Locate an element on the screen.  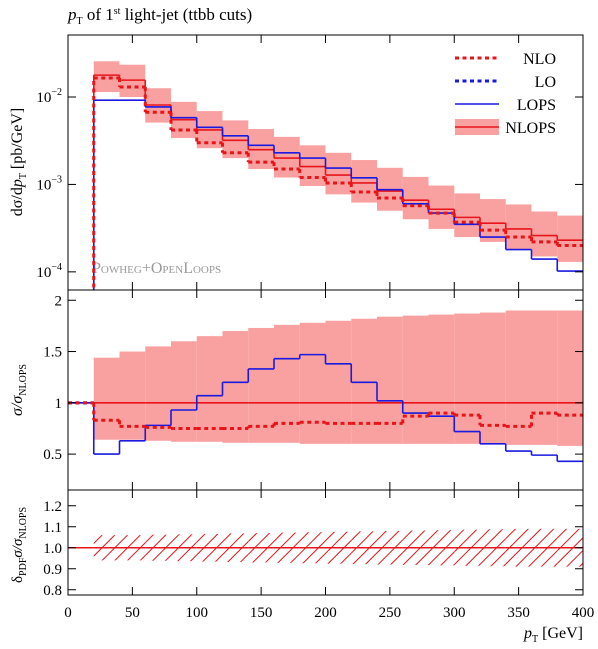
title-part: of 1 is located at coordinates (98, 14).